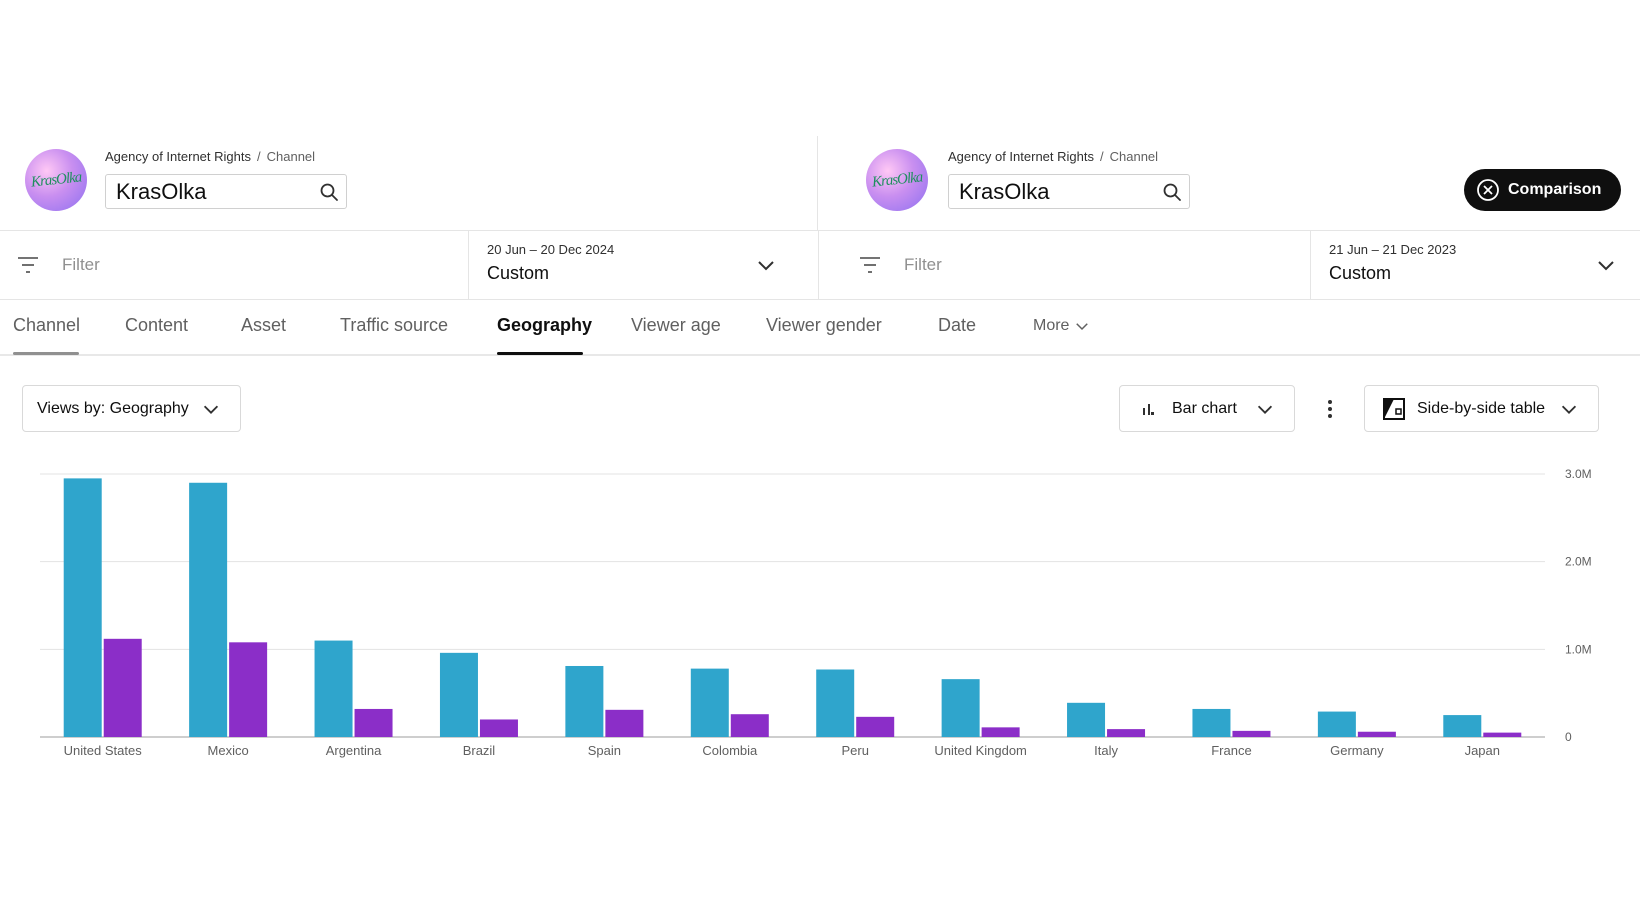  I want to click on right-channel-avatar: KrasOlka, so click(897, 180).